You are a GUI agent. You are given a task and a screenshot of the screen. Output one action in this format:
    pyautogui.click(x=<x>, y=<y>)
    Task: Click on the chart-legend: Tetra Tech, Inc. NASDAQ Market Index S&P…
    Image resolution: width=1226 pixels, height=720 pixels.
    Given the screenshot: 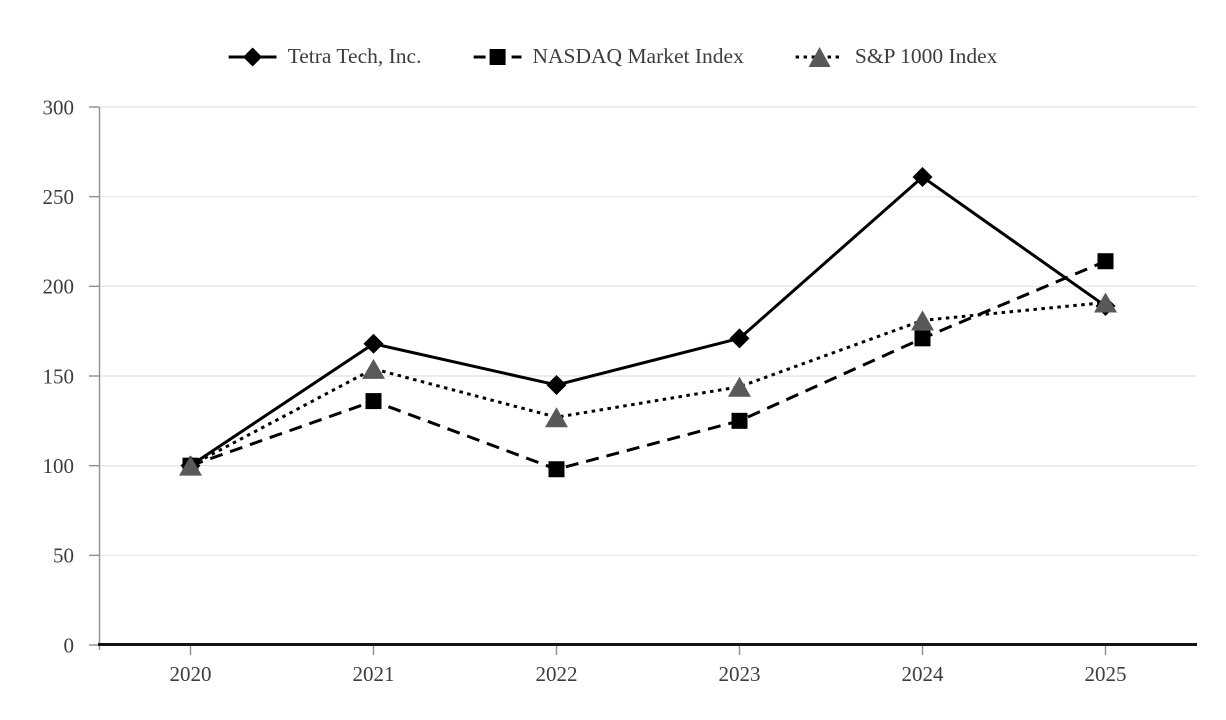 What is the action you would take?
    pyautogui.click(x=613, y=56)
    